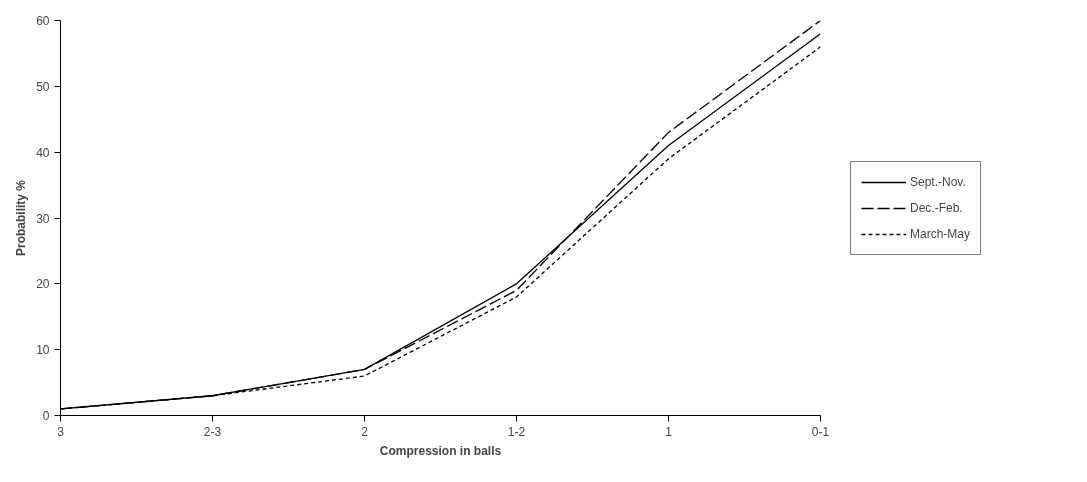  I want to click on x-tick-label: 1, so click(669, 431).